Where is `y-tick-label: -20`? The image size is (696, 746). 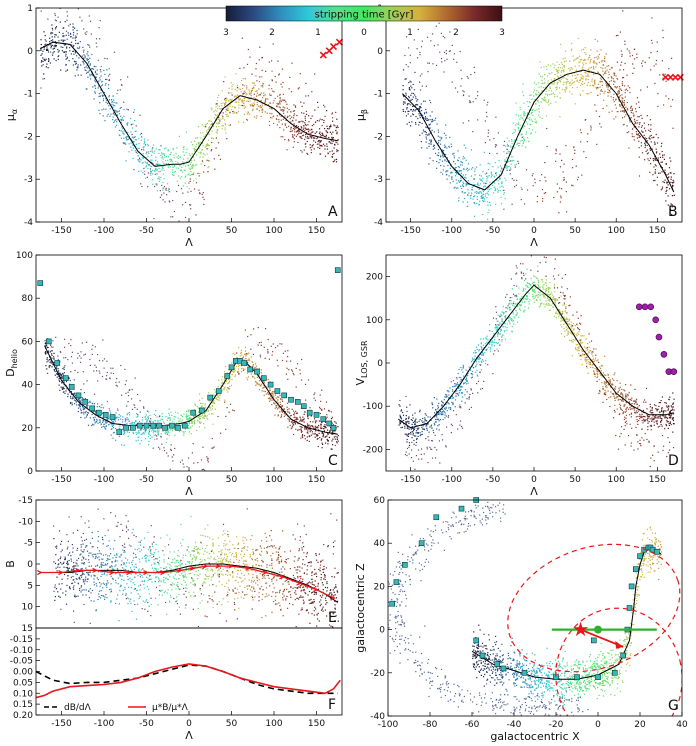
y-tick-label: -20 is located at coordinates (377, 674).